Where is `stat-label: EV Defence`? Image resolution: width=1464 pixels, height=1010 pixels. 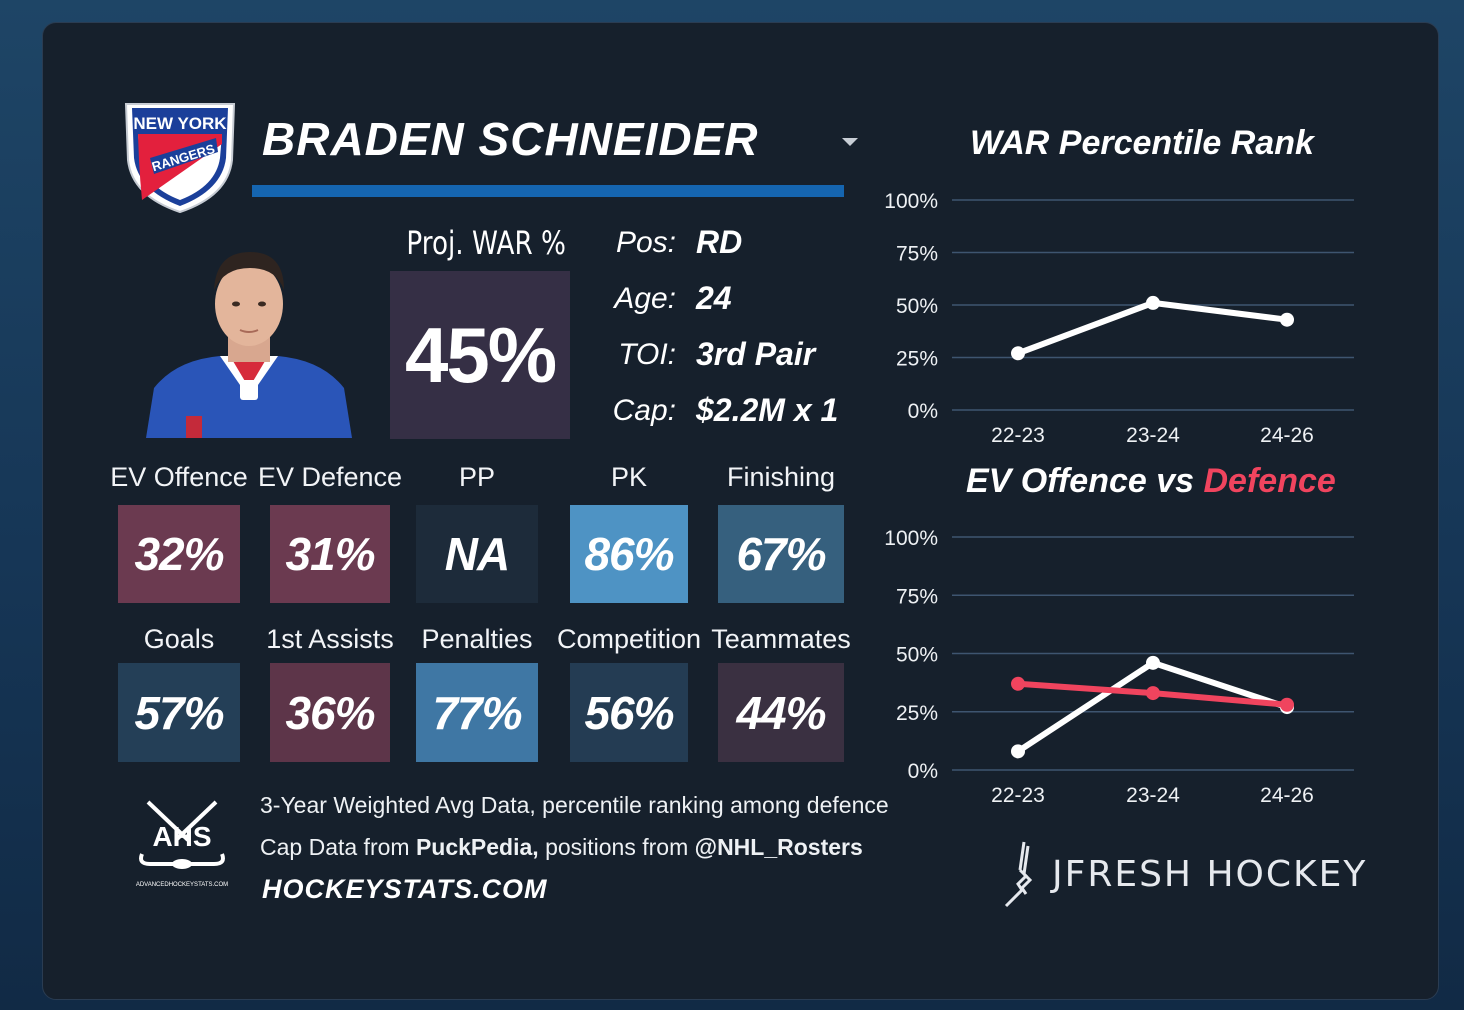
stat-label: EV Defence is located at coordinates (330, 477).